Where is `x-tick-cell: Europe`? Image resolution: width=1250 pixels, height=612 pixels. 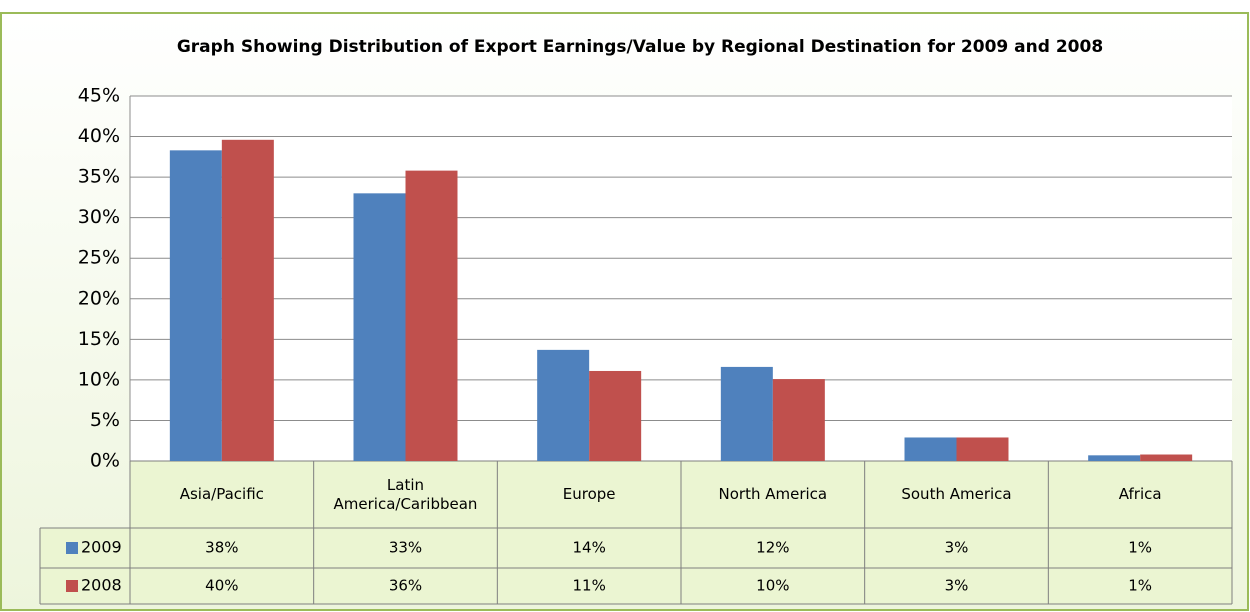
x-tick-cell: Europe is located at coordinates (589, 494).